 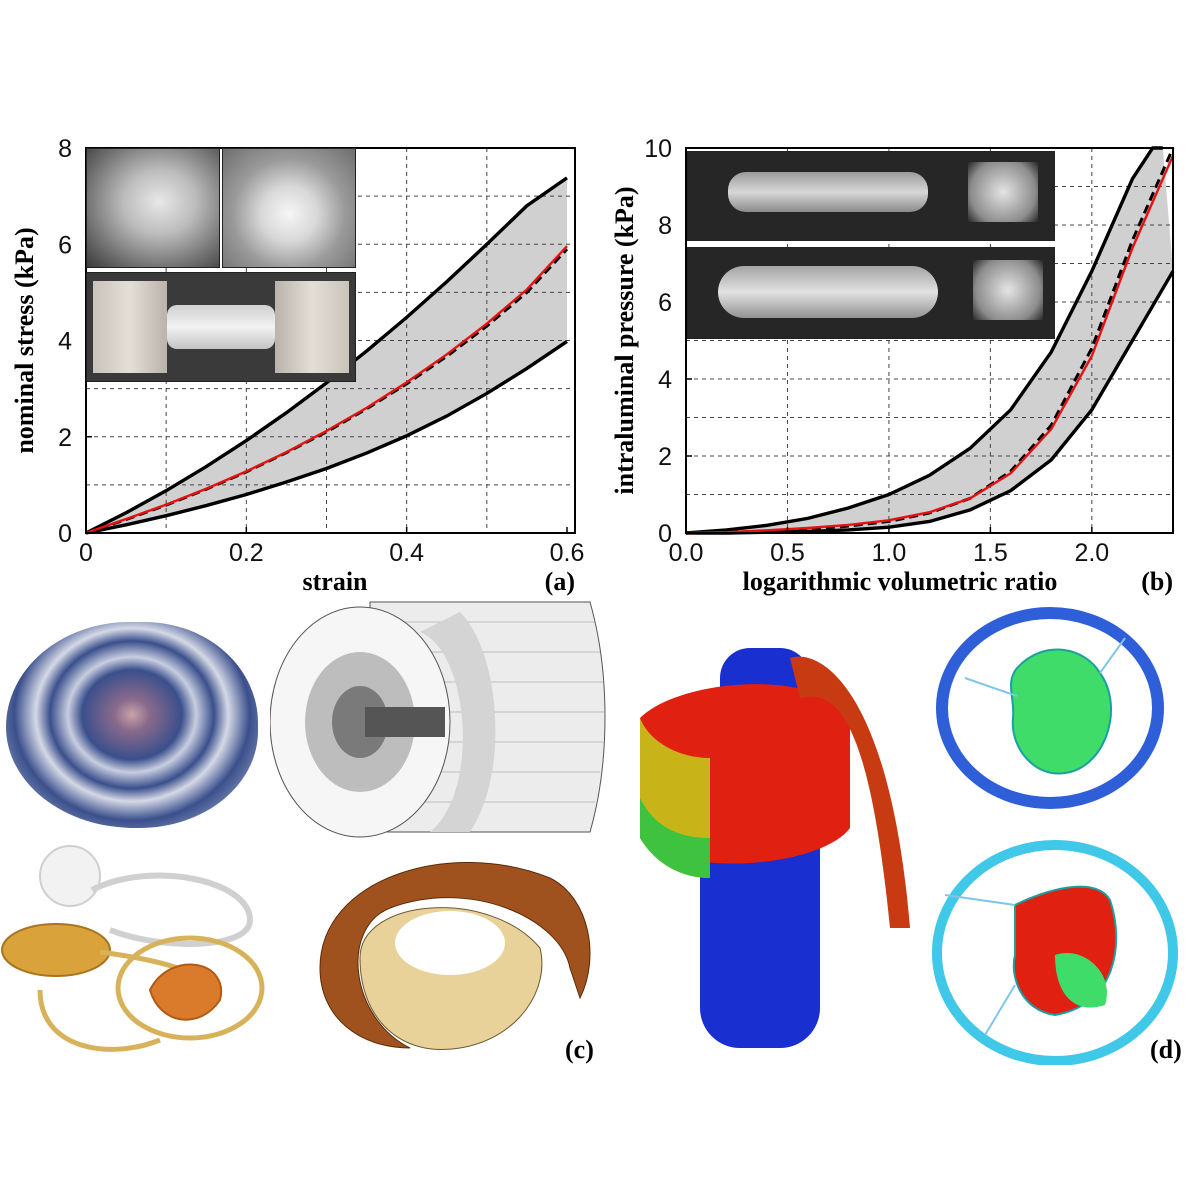 What do you see at coordinates (246, 553) in the screenshot?
I see `x-tick-label: 0.2` at bounding box center [246, 553].